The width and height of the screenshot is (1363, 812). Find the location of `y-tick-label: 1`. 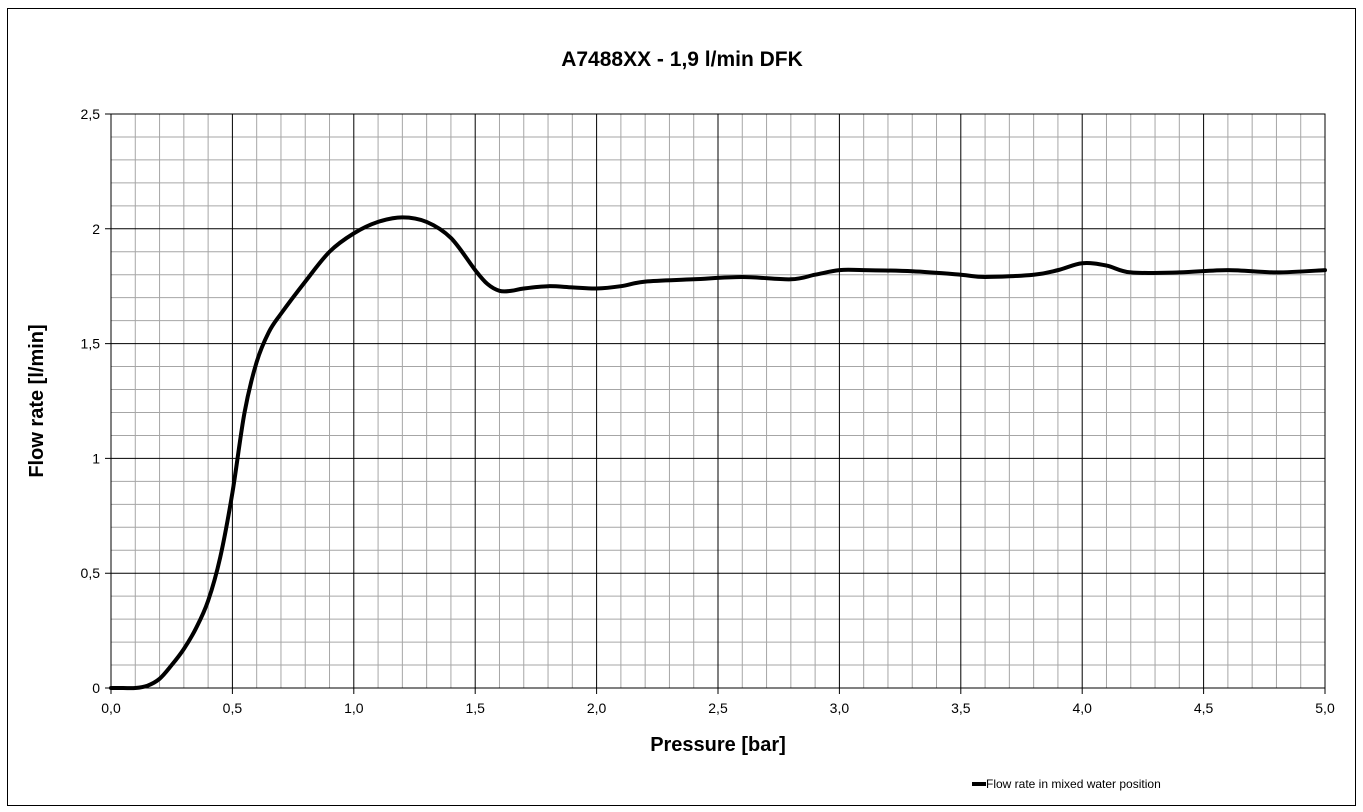

y-tick-label: 1 is located at coordinates (96, 458).